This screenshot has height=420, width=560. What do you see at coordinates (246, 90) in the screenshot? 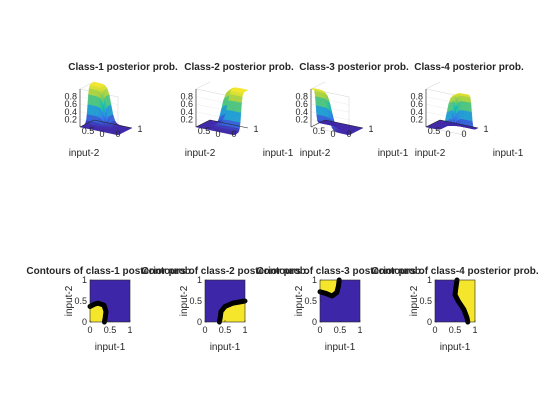
I see `surface-patch` at bounding box center [246, 90].